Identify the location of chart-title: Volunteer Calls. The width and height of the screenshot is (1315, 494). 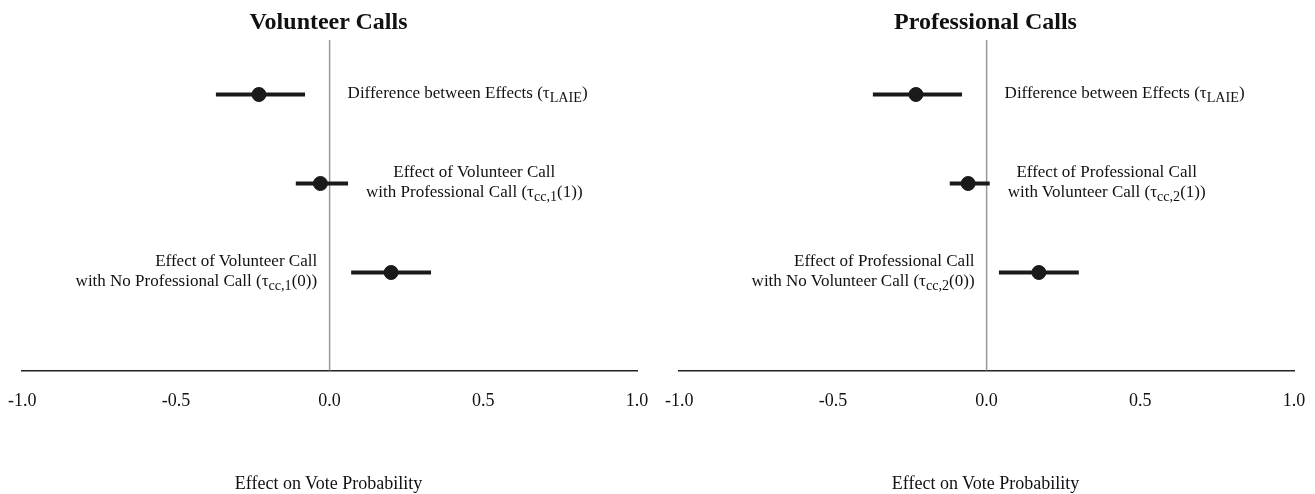
(328, 21).